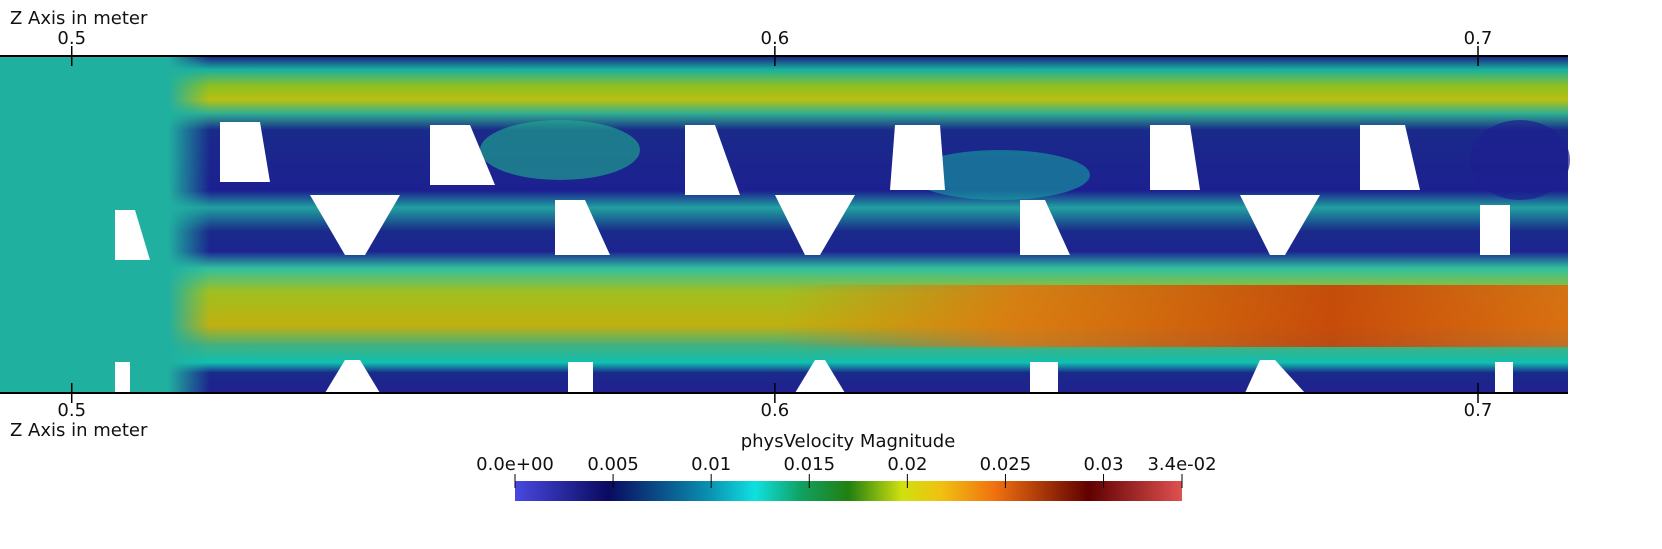 The width and height of the screenshot is (1662, 549). Describe the element at coordinates (1006, 464) in the screenshot. I see `colorbar-tick-label: 0.025` at that location.